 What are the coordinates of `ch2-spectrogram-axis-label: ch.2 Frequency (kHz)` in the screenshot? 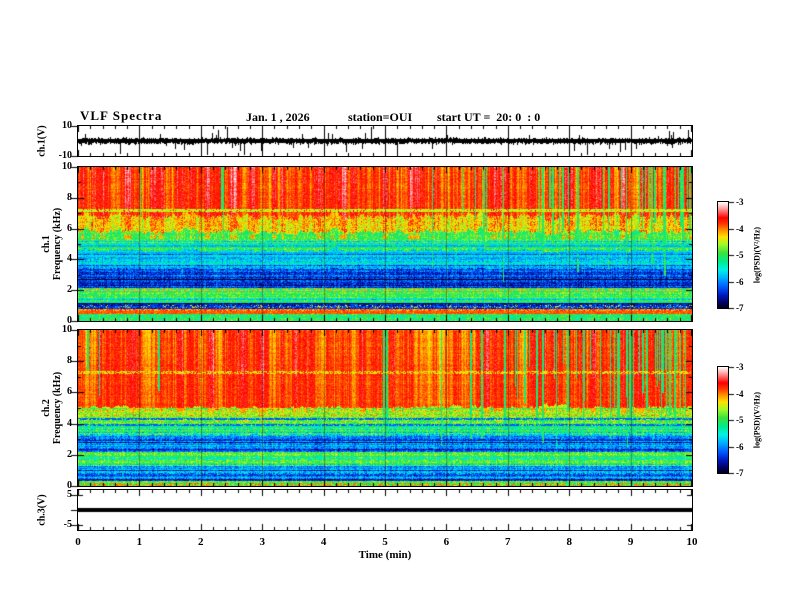 It's located at (52, 408).